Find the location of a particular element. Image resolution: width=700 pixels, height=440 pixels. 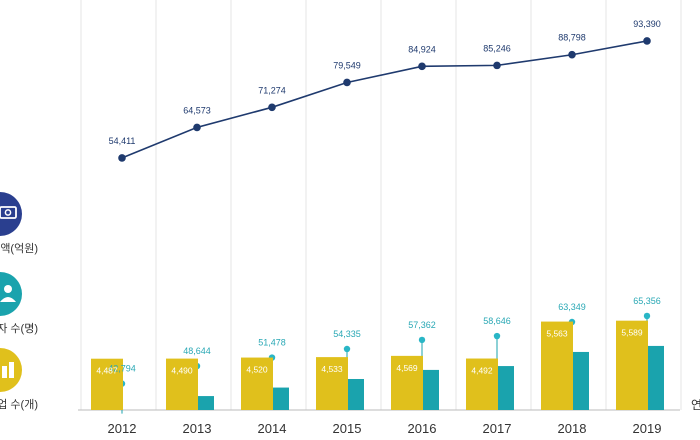

x-tick-label: 2018 is located at coordinates (572, 428).